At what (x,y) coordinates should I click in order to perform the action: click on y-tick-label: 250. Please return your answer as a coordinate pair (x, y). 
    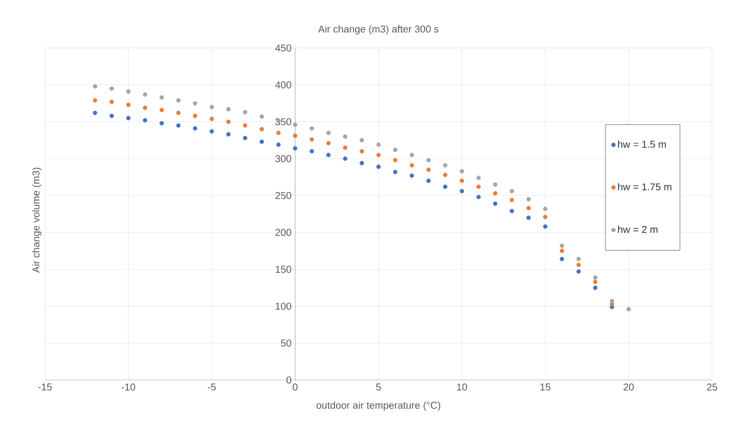
    Looking at the image, I should click on (283, 196).